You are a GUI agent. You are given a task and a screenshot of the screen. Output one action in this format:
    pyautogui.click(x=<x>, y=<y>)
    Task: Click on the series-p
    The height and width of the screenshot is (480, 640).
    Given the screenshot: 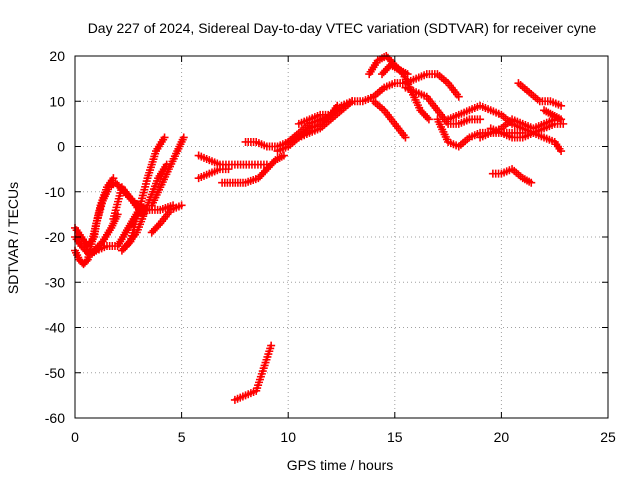 What is the action you would take?
    pyautogui.click(x=313, y=123)
    